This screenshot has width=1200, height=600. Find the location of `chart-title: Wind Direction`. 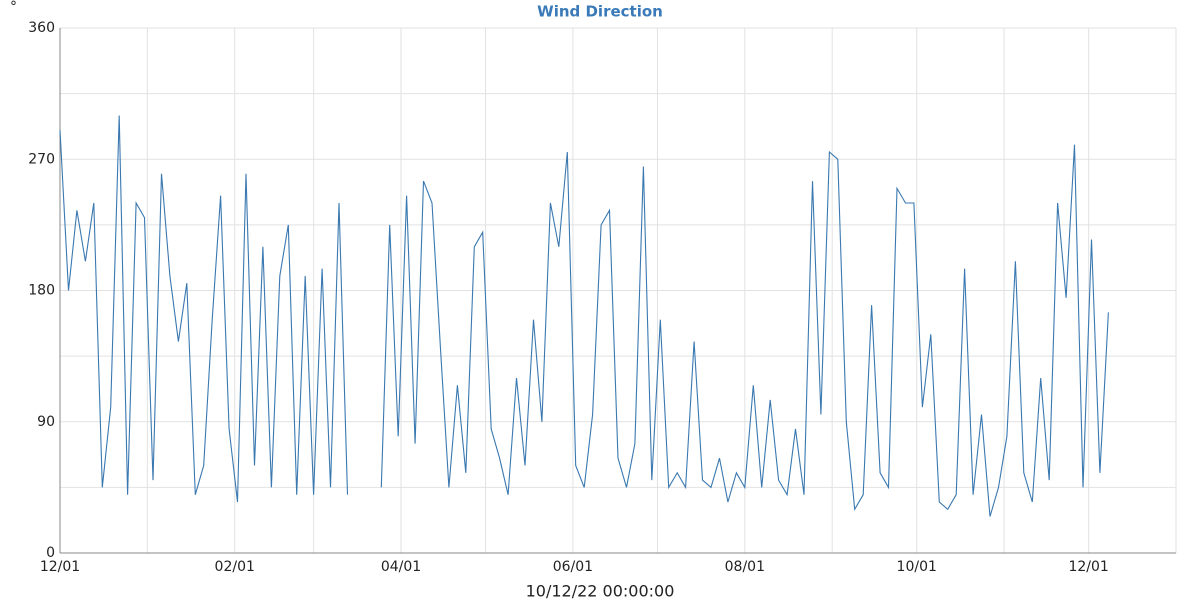

chart-title: Wind Direction is located at coordinates (600, 12).